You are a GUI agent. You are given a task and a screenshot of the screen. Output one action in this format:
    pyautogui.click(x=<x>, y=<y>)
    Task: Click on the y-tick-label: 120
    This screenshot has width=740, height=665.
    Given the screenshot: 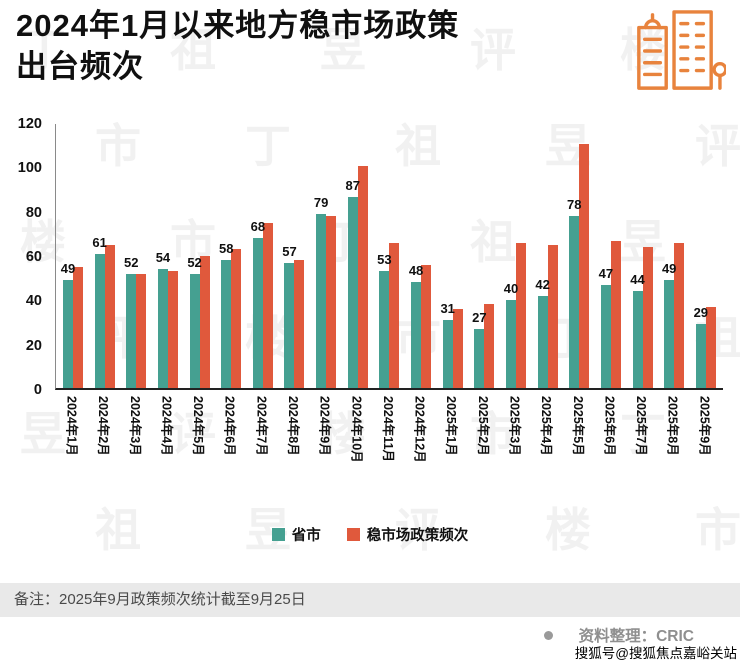 What is the action you would take?
    pyautogui.click(x=29, y=124)
    